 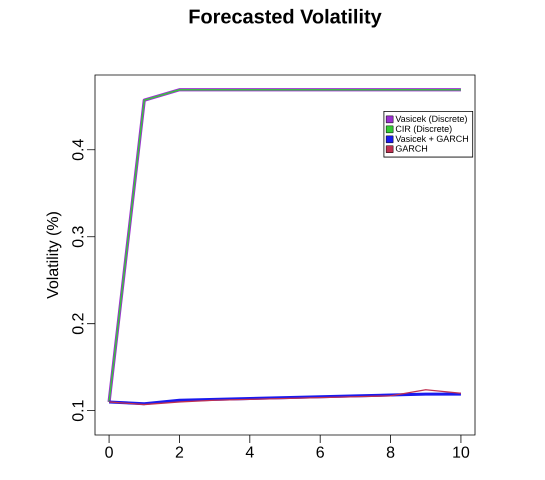 I want to click on x-tick-label: 6, so click(x=320, y=452).